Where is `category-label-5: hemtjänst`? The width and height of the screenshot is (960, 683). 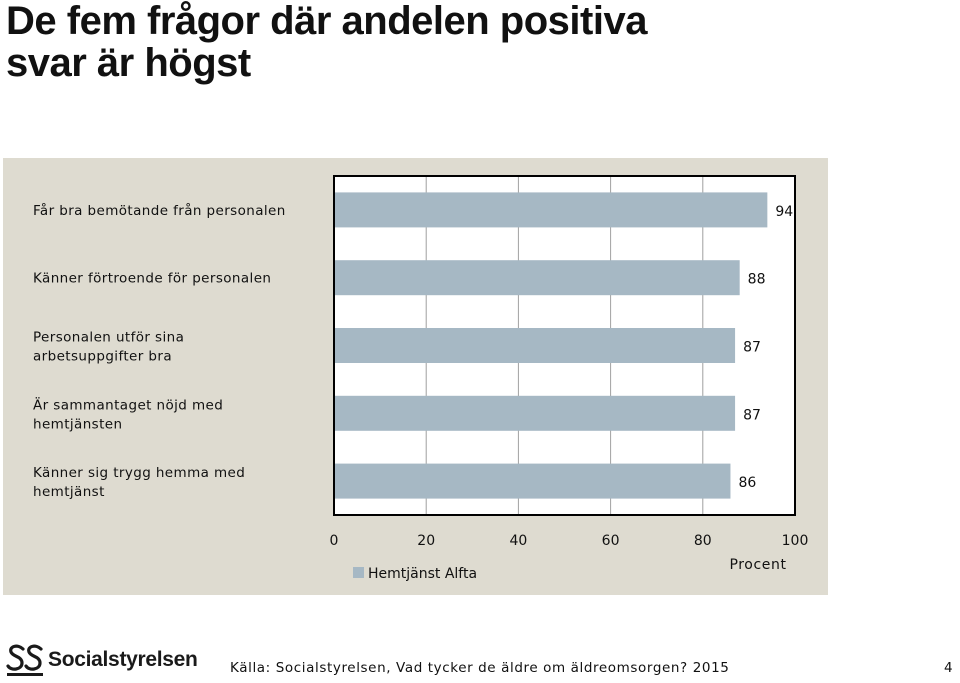 category-label-5: hemtjänst is located at coordinates (69, 492).